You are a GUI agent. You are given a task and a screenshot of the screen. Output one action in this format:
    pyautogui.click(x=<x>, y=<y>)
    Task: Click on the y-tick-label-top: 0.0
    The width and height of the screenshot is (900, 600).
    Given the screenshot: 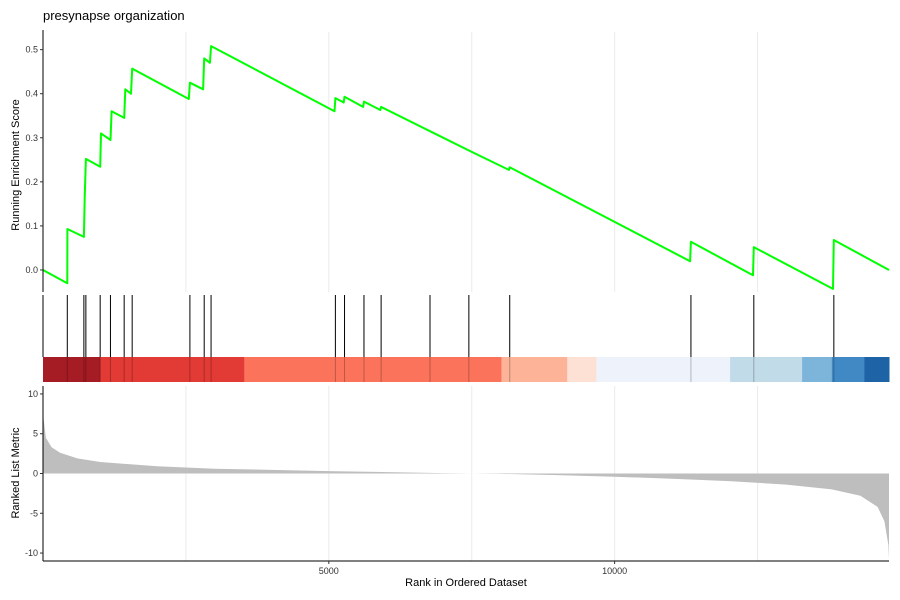 What is the action you would take?
    pyautogui.click(x=31, y=270)
    